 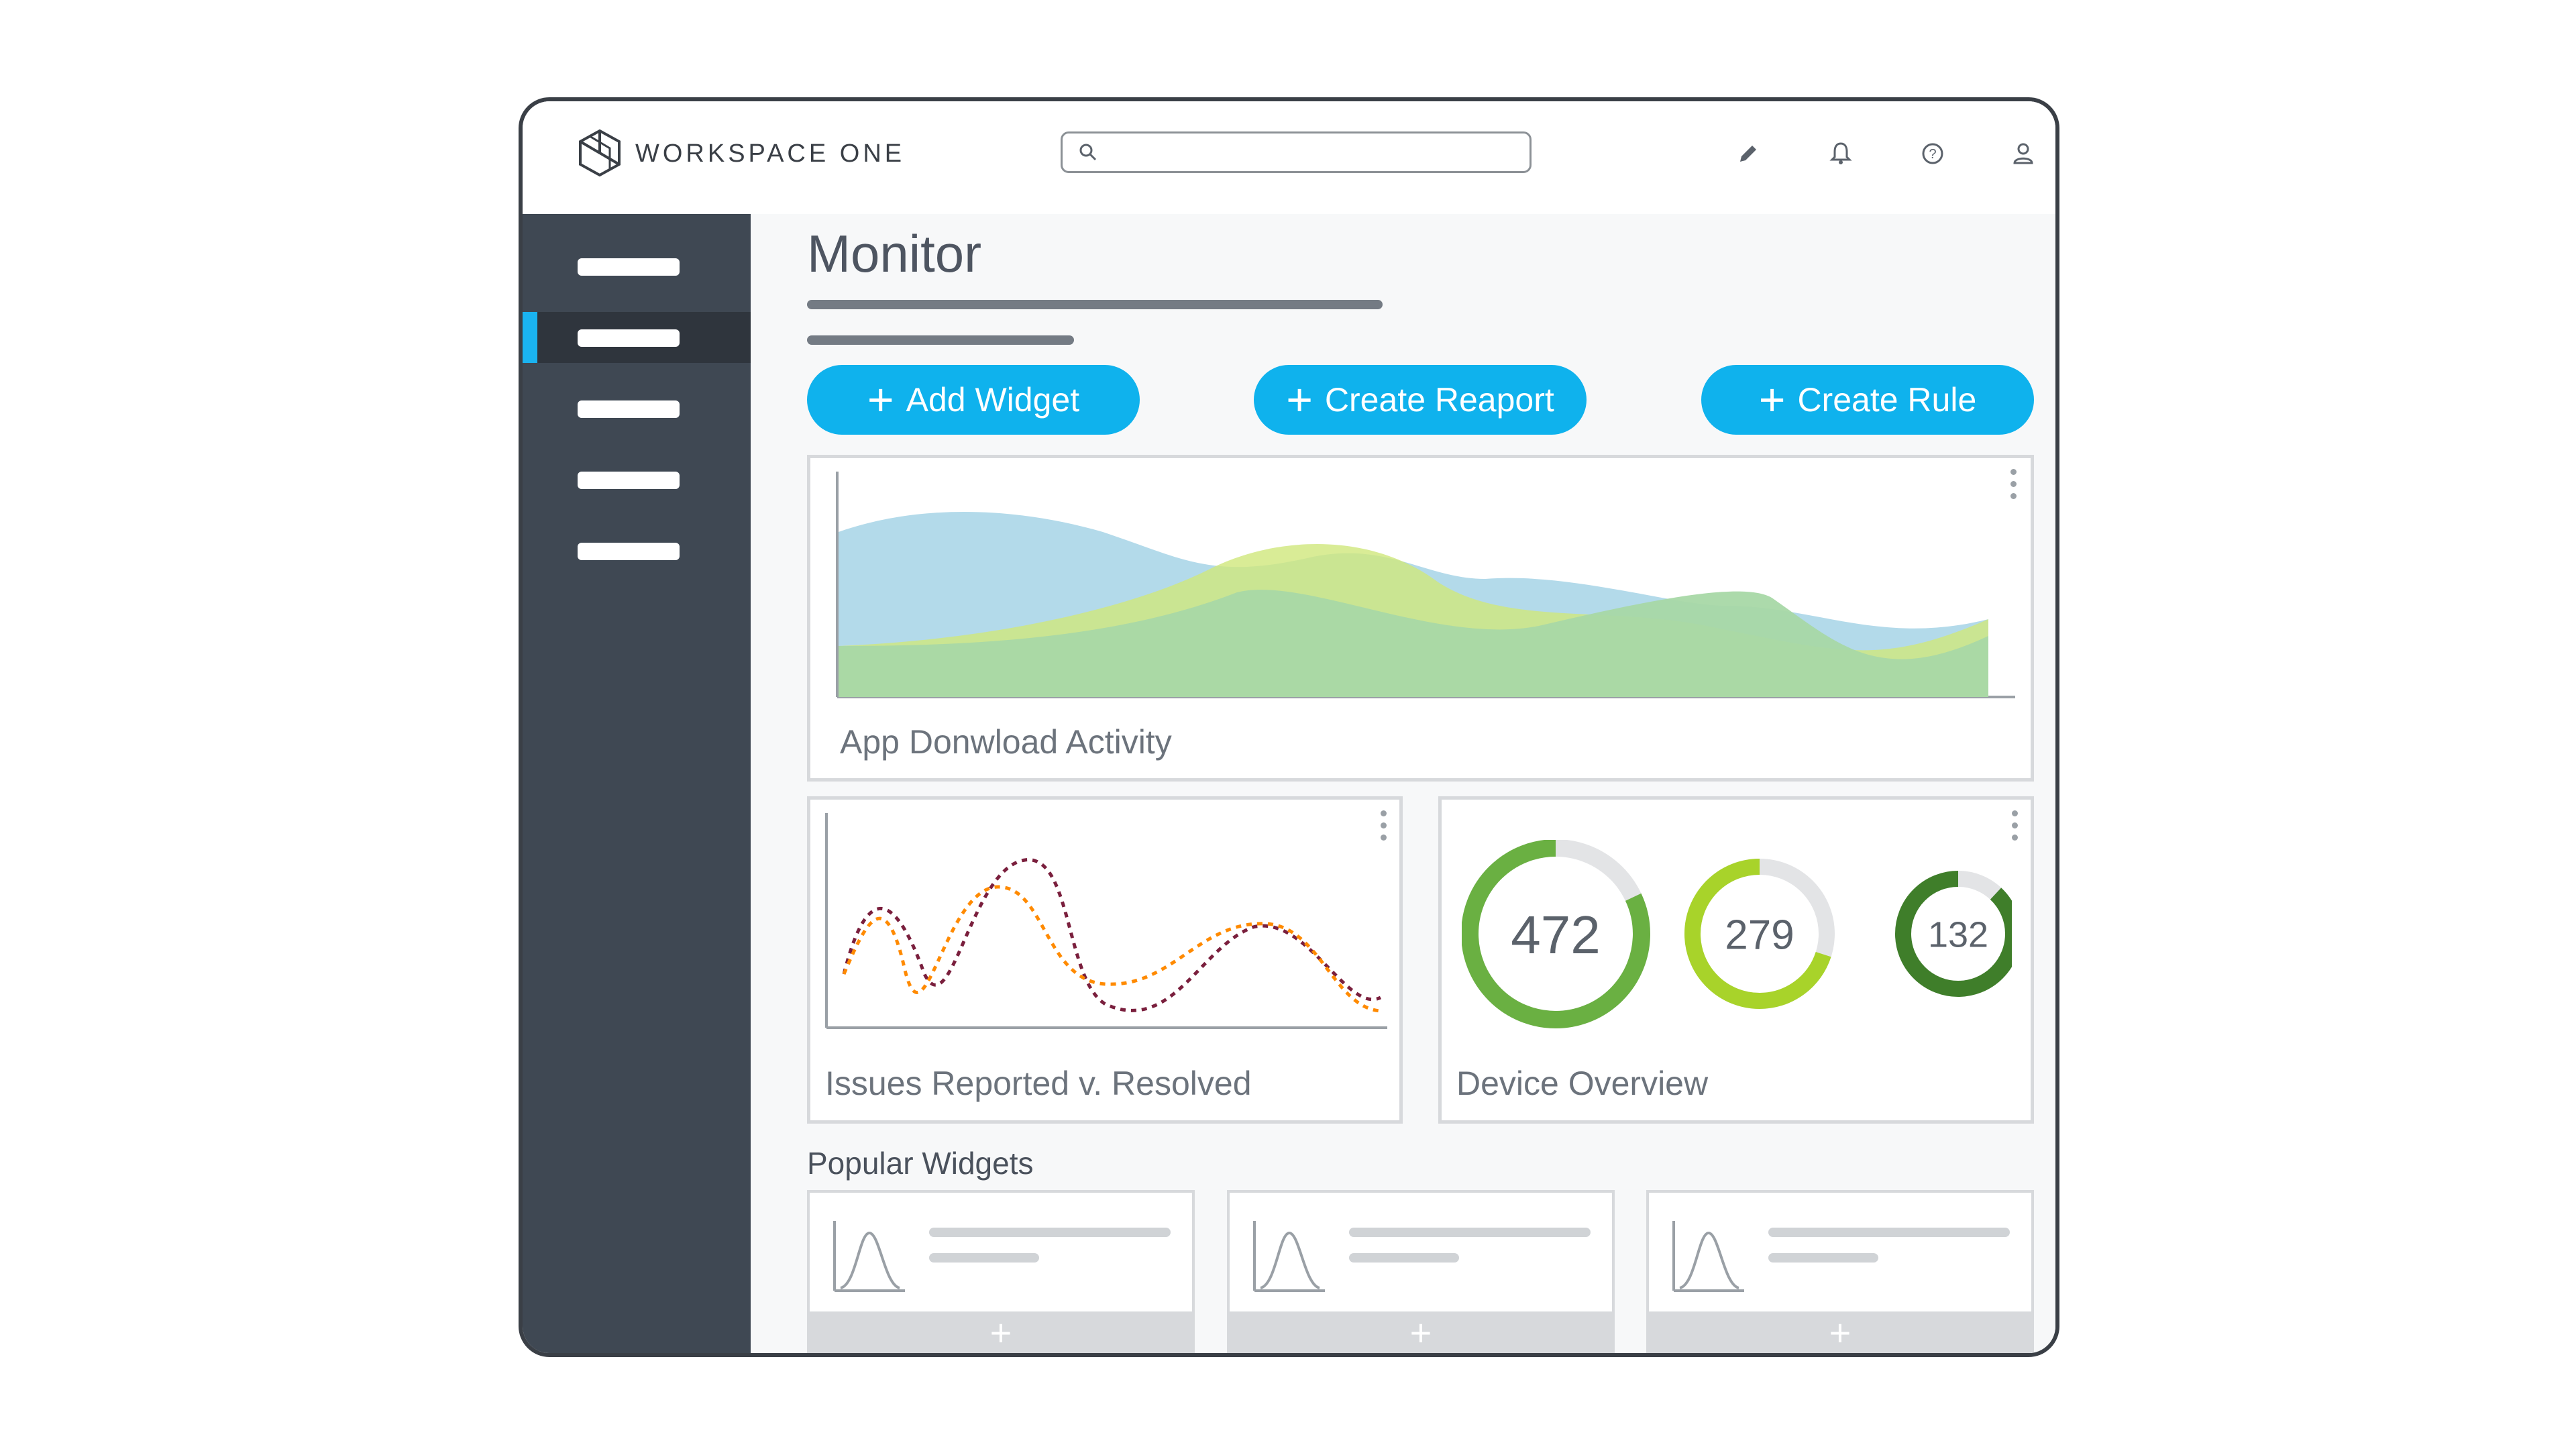 What do you see at coordinates (1420, 400) in the screenshot?
I see `create-report-button: + Create Reaport` at bounding box center [1420, 400].